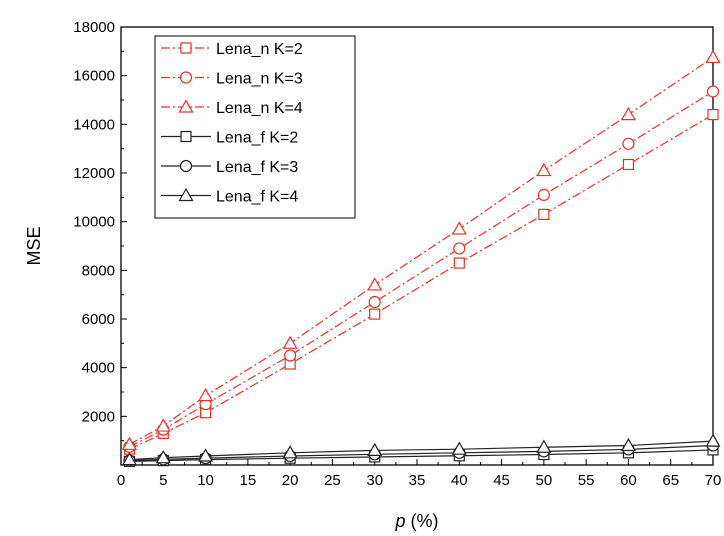 This screenshot has width=724, height=536. What do you see at coordinates (94, 27) in the screenshot?
I see `y-tick-label: 18000` at bounding box center [94, 27].